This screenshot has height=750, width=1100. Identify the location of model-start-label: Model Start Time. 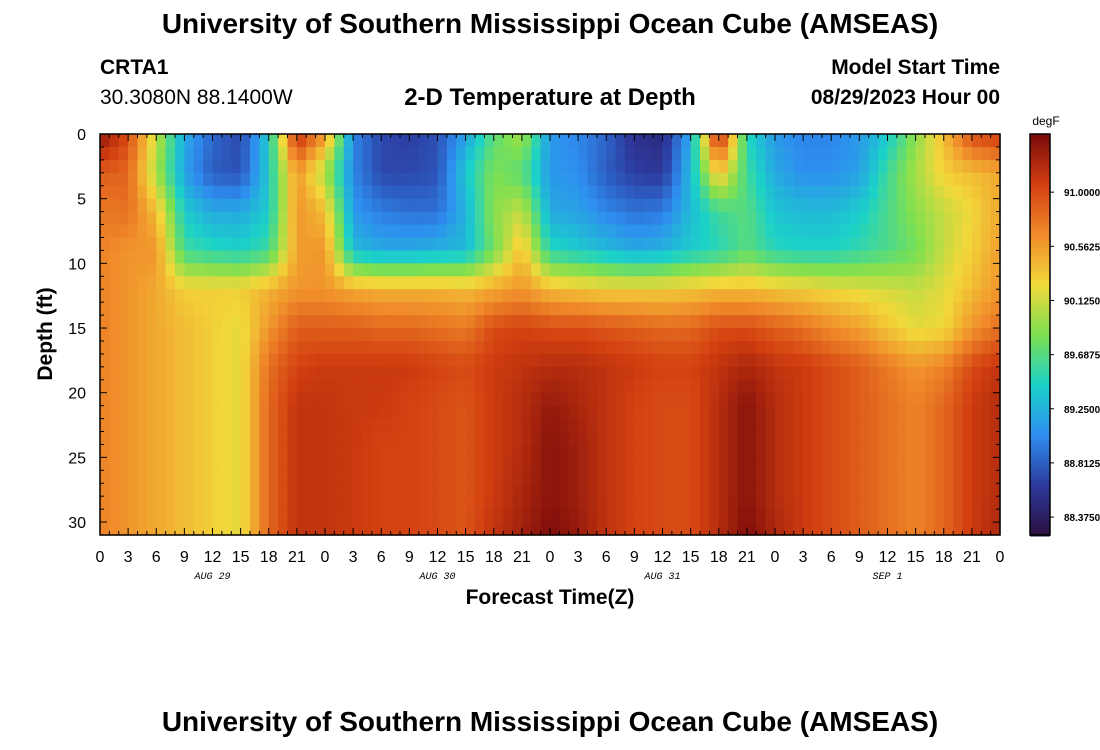
(915, 67).